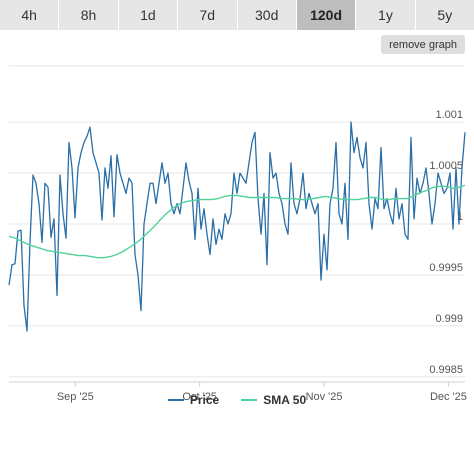 The width and height of the screenshot is (474, 455). Describe the element at coordinates (444, 15) in the screenshot. I see `tab-5y: 5y` at that location.